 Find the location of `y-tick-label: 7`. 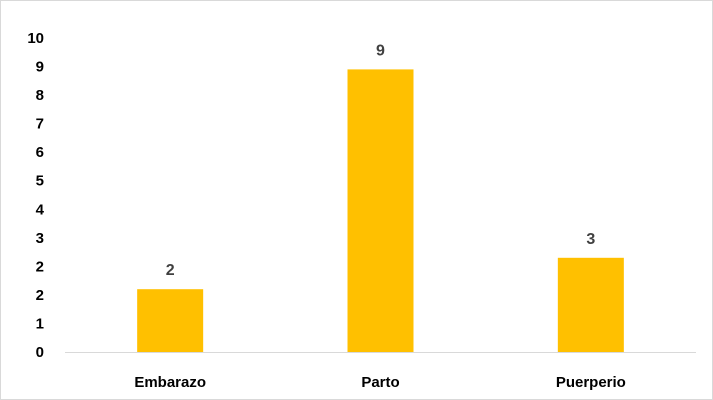

y-tick-label: 7 is located at coordinates (40, 124).